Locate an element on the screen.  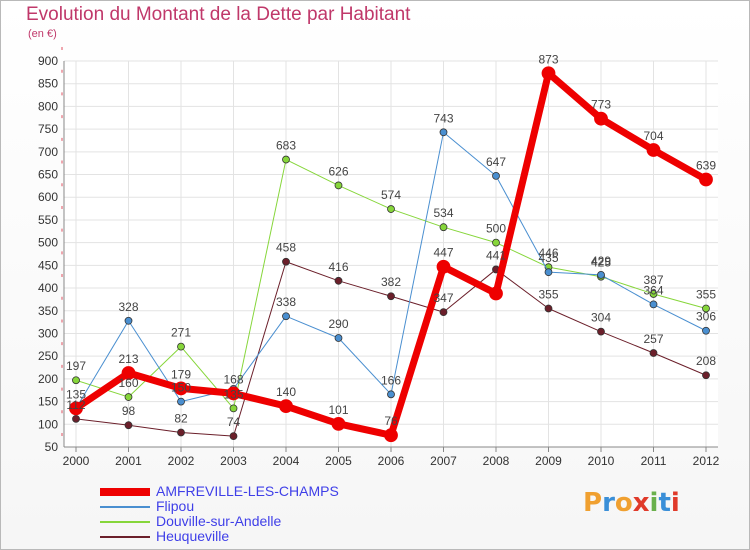
data-label: 416 is located at coordinates (338, 267).